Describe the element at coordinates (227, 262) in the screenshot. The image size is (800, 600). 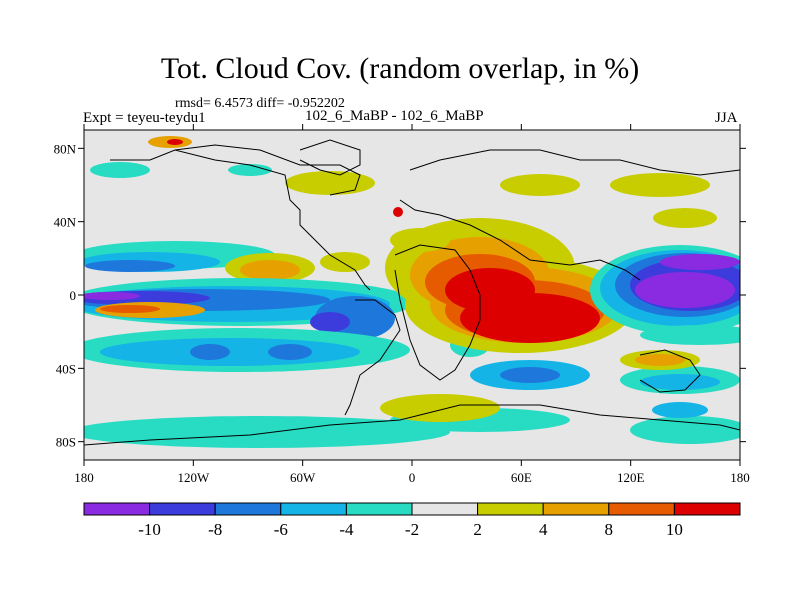
I see `field-subtropical-bands` at that location.